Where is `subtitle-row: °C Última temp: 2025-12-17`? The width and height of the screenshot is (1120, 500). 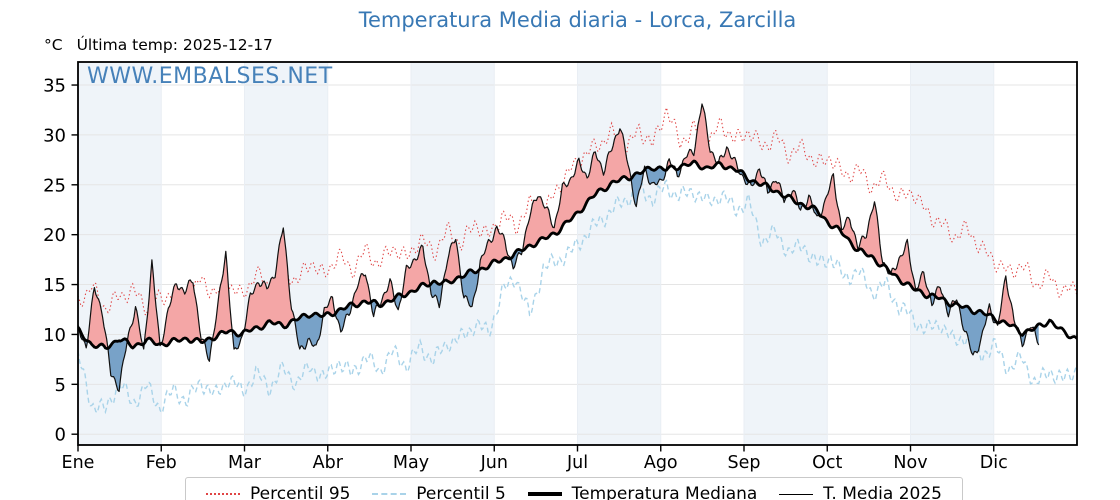
subtitle-row: °C Última temp: 2025-12-17 is located at coordinates (158, 45).